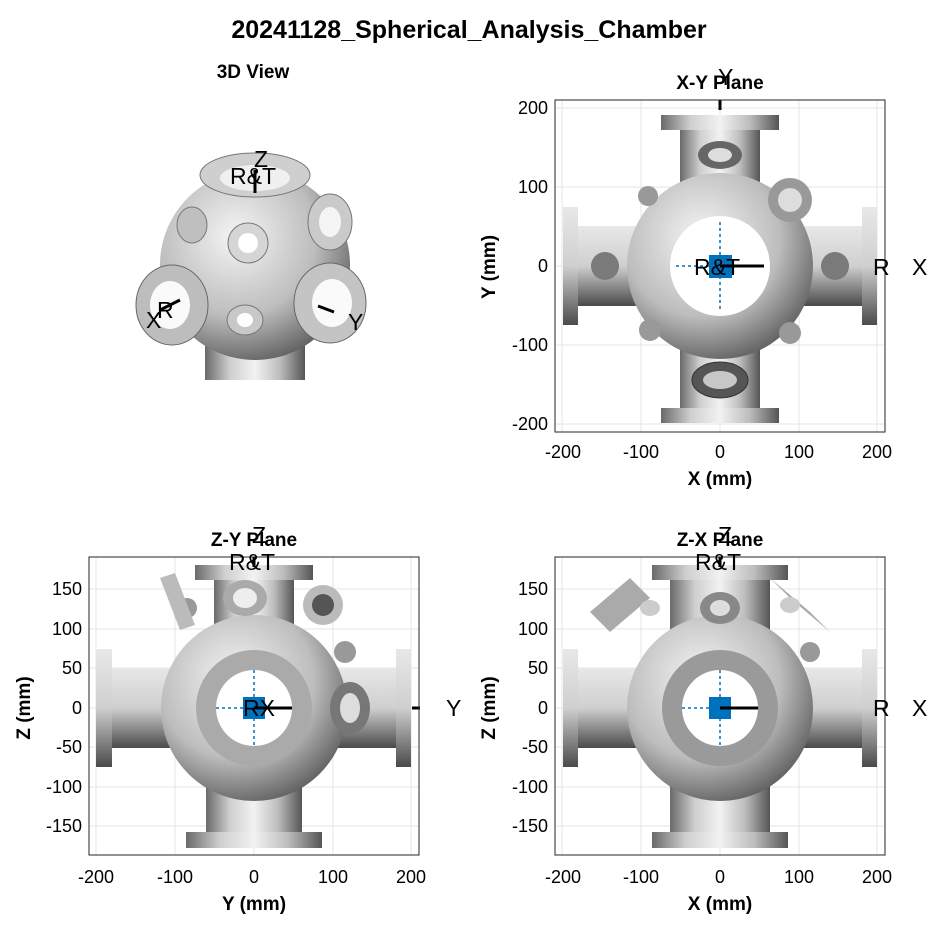  What do you see at coordinates (259, 708) in the screenshot?
I see `zy-center-label: RX` at bounding box center [259, 708].